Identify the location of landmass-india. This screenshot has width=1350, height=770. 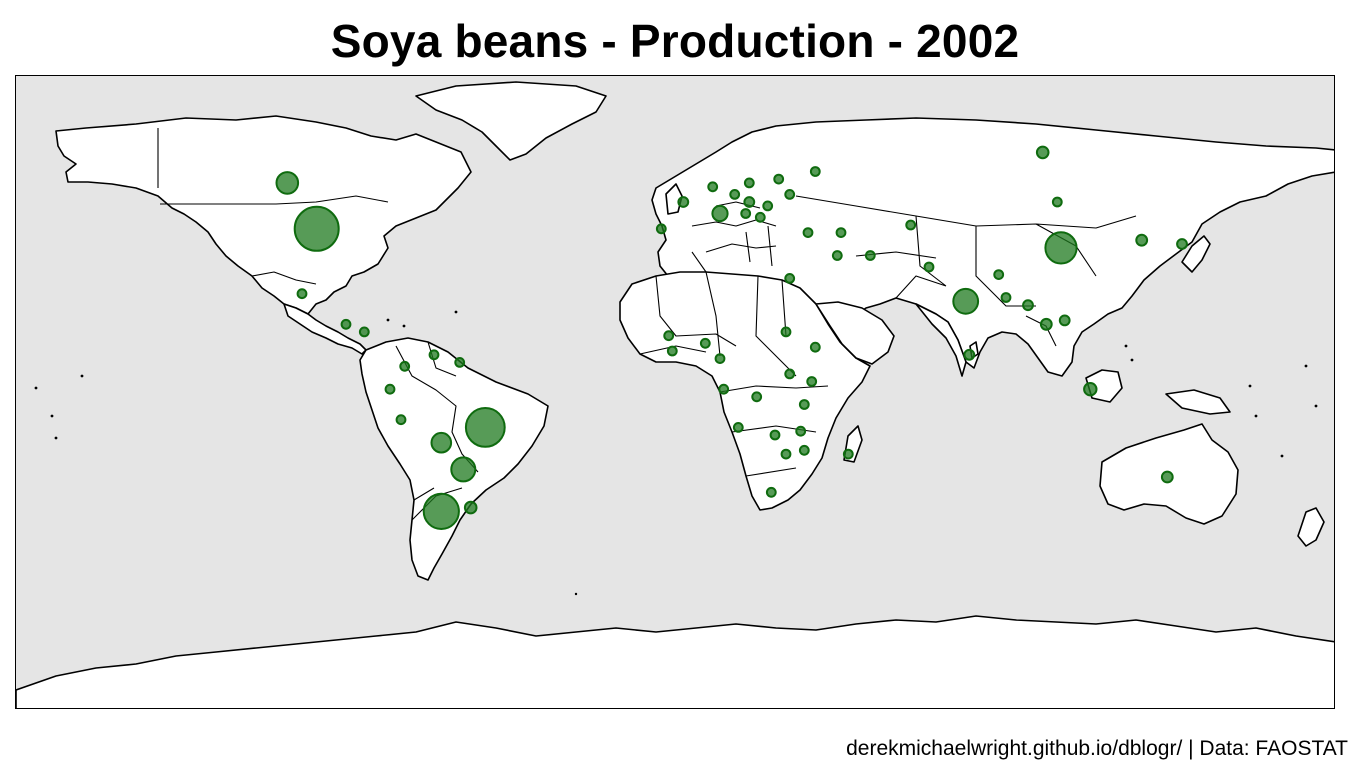
(941, 340).